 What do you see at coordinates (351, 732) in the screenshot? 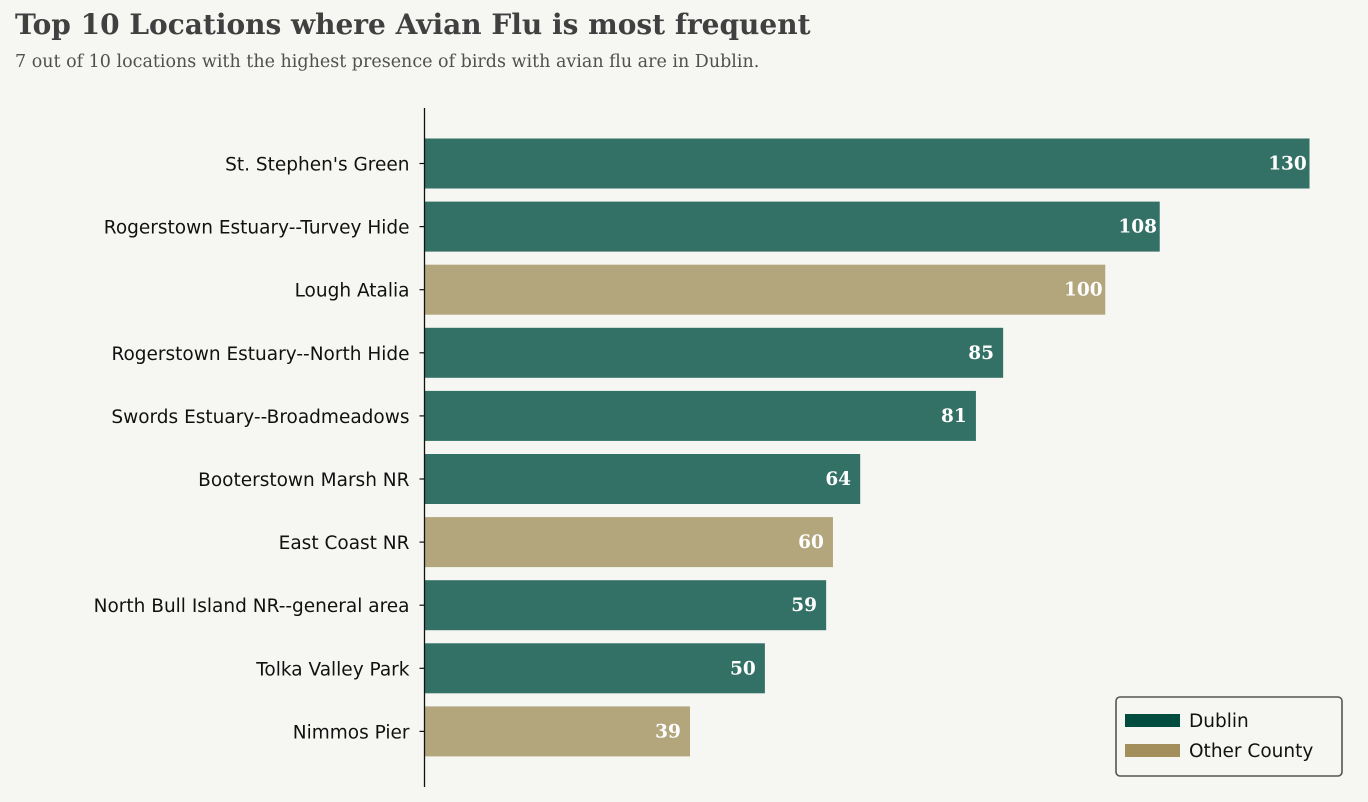
I see `category-label: Nimmos Pier` at bounding box center [351, 732].